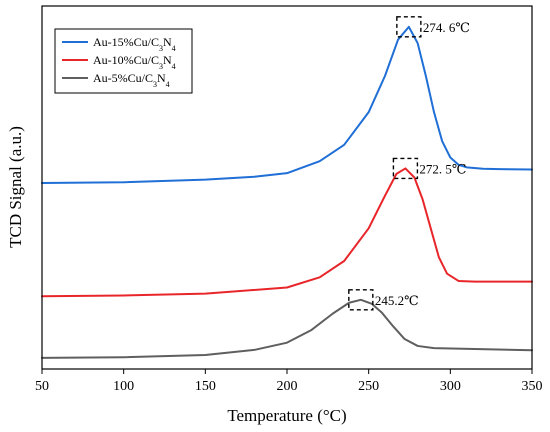  I want to click on x-tick-label: 100, so click(123, 386).